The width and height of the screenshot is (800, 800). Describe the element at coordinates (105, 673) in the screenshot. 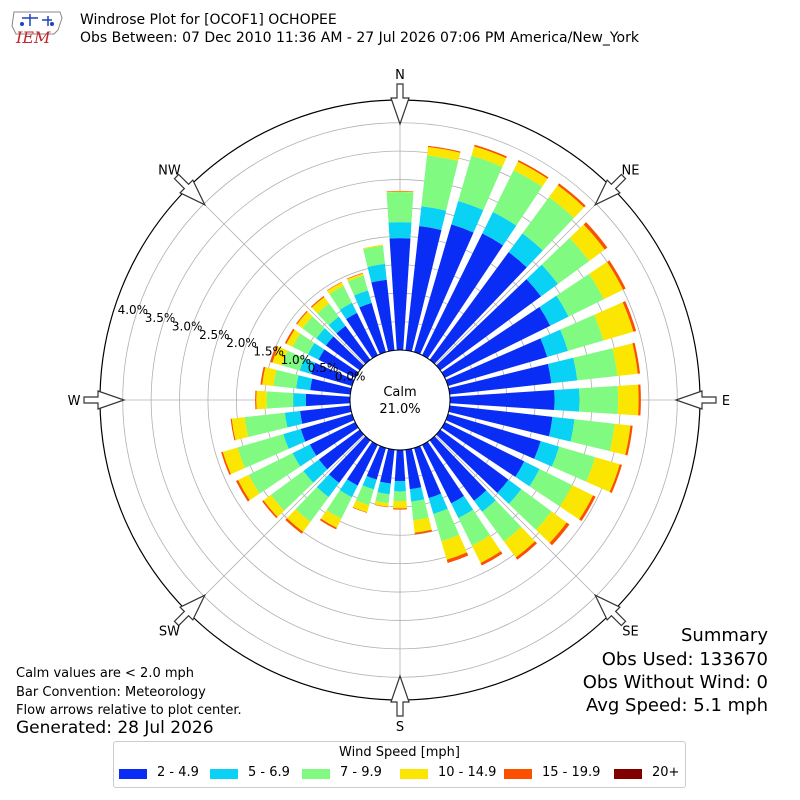

I see `calm-note: Calm values are < 2.0 mph` at that location.